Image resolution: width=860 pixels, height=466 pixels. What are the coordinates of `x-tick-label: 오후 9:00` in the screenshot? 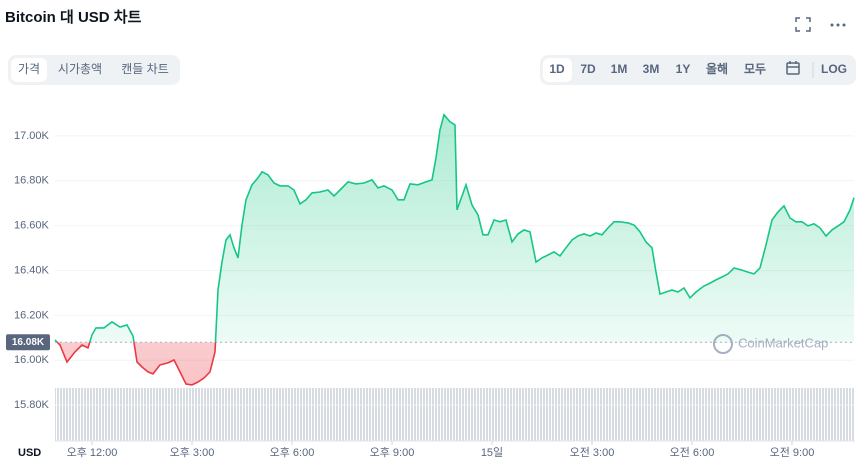 It's located at (392, 452).